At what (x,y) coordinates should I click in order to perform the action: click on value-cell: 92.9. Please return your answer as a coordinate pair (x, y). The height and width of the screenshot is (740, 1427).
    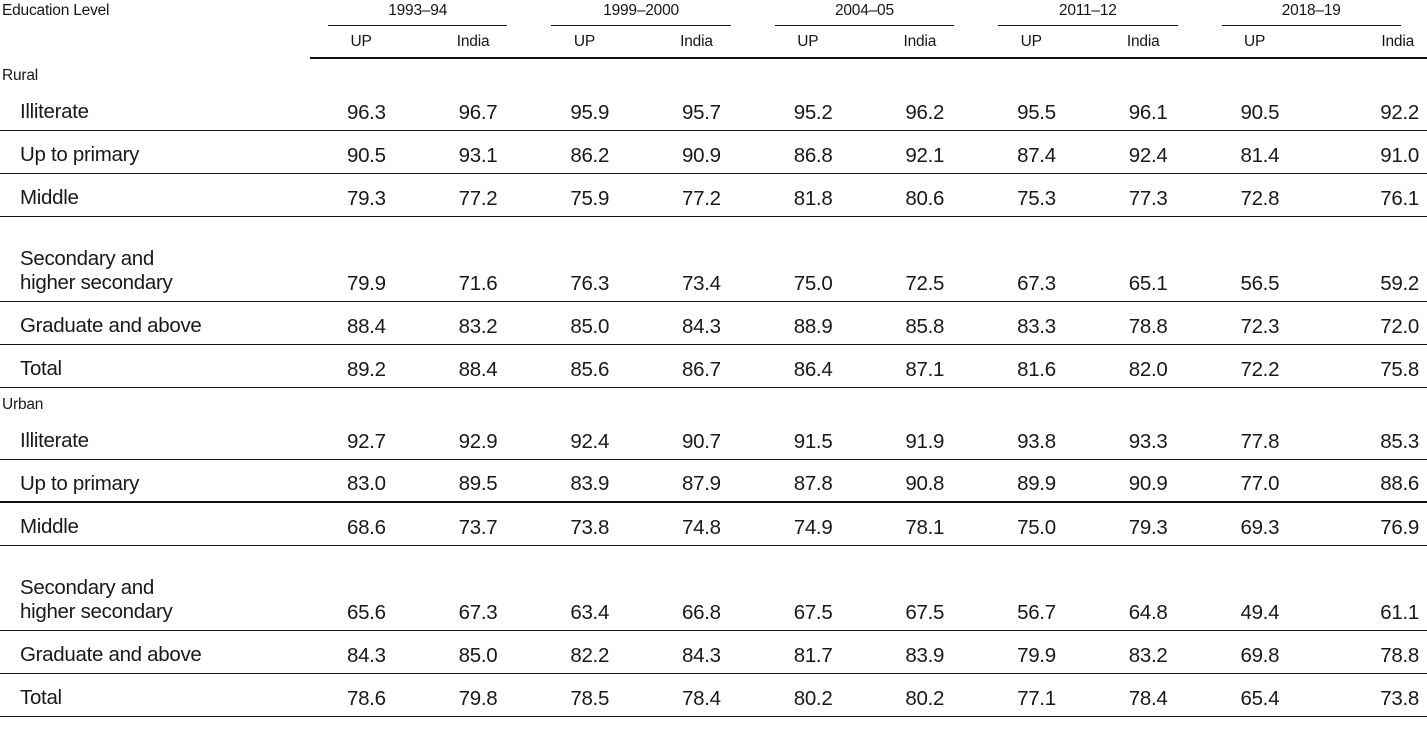
    Looking at the image, I should click on (477, 438).